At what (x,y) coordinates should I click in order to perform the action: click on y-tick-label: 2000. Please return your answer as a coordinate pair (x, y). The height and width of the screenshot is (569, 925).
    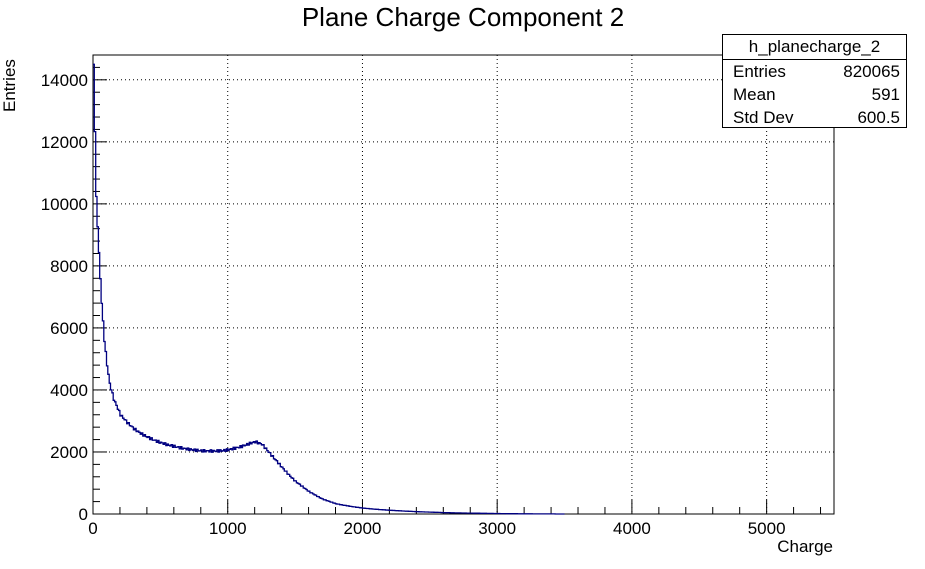
    Looking at the image, I should click on (69, 452).